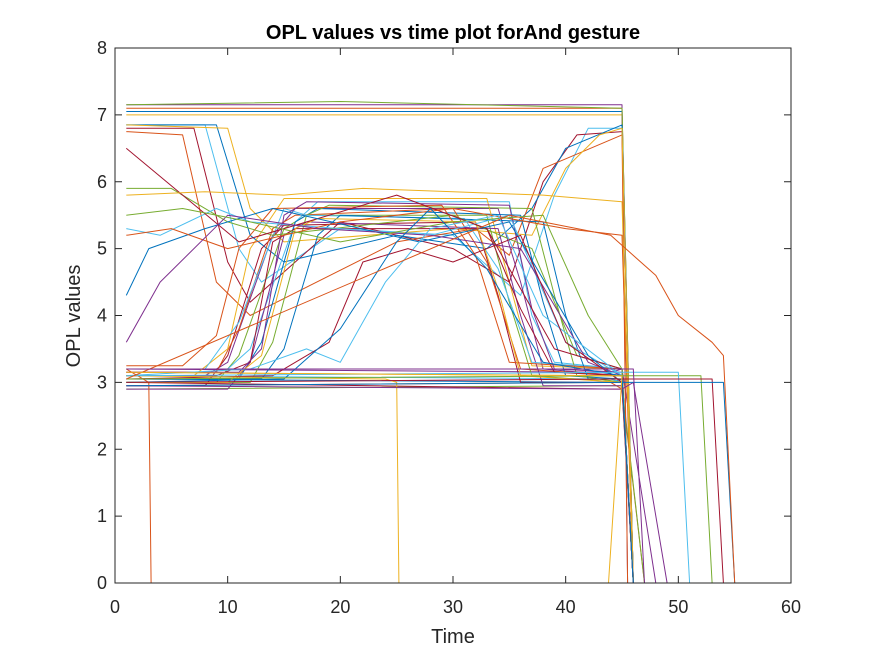 The width and height of the screenshot is (875, 656). I want to click on x-tick-label: 40, so click(566, 607).